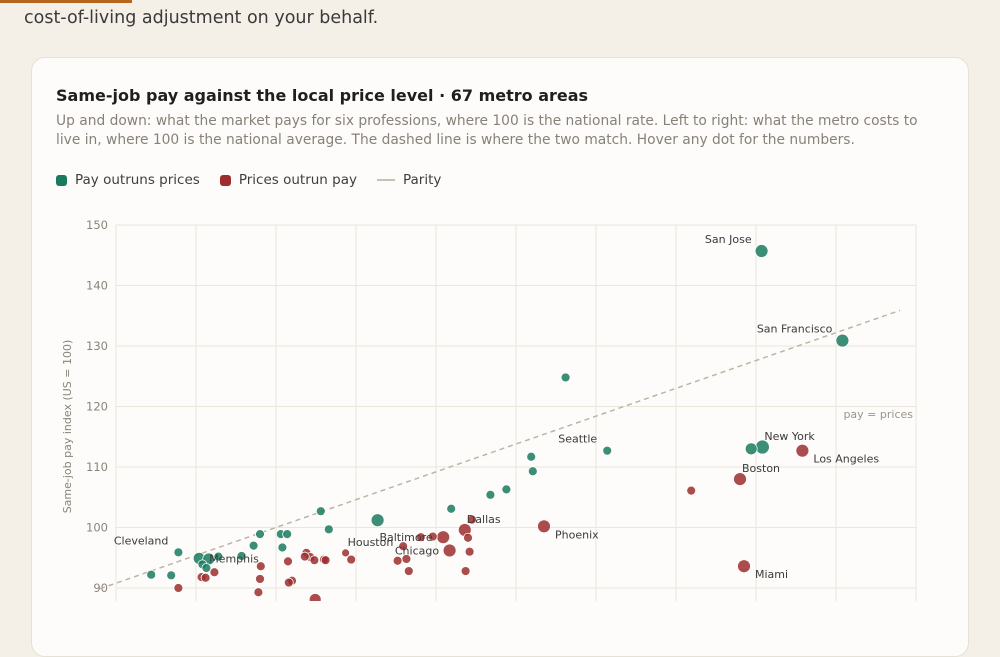 This screenshot has height=657, width=1000. I want to click on point-label-memphis: Memphis, so click(234, 558).